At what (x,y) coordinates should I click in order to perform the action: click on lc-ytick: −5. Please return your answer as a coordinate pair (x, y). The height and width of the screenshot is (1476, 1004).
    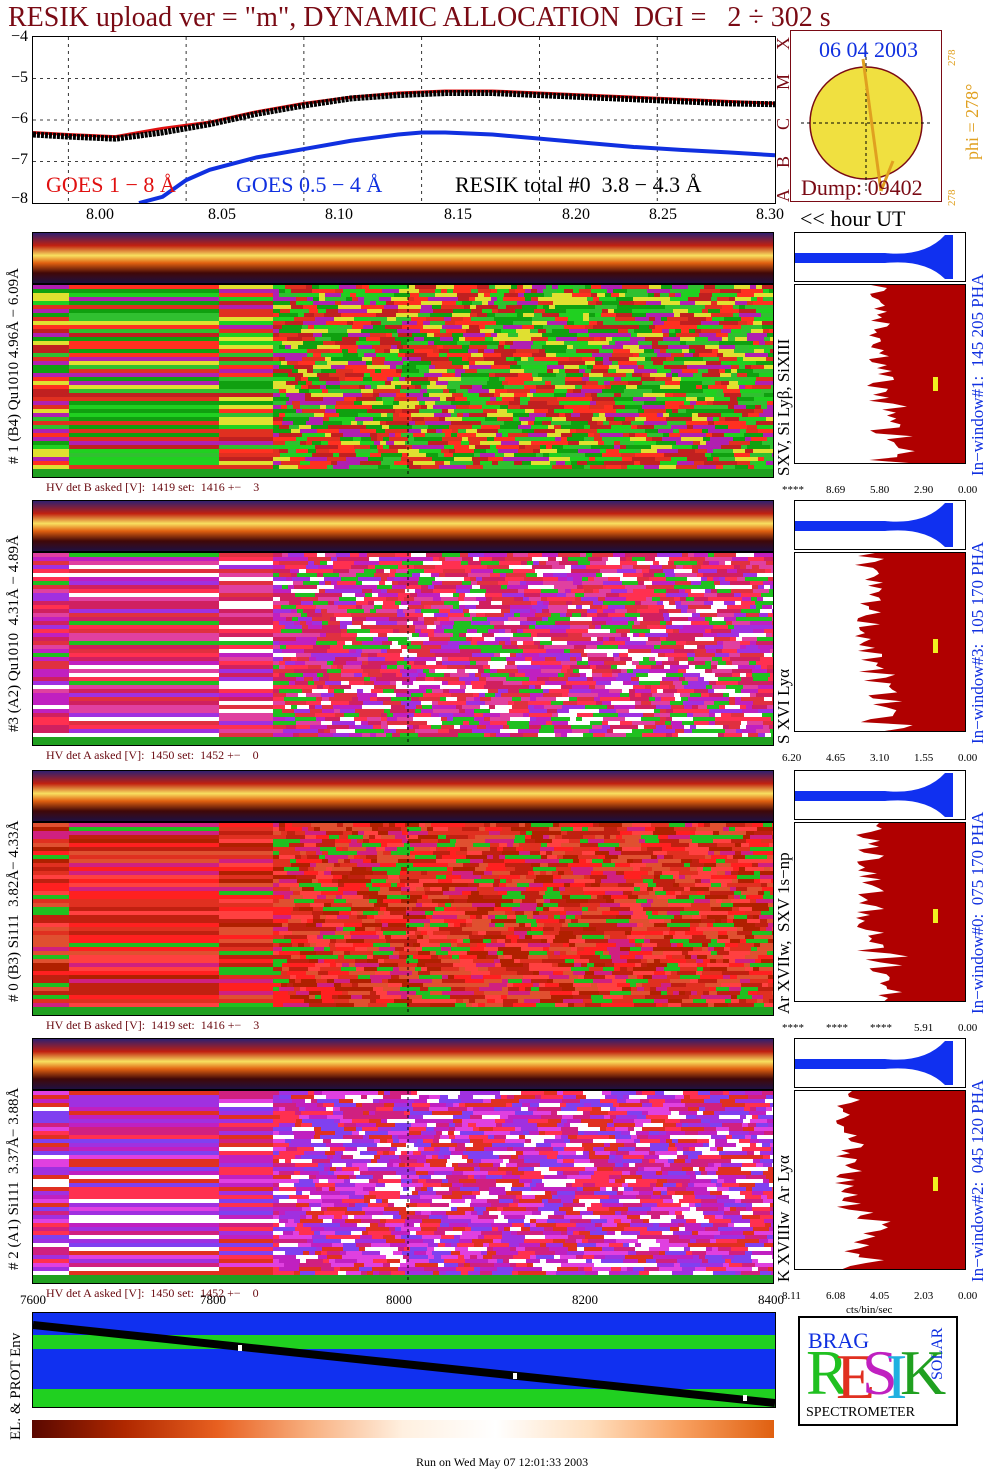
    Looking at the image, I should click on (14, 78).